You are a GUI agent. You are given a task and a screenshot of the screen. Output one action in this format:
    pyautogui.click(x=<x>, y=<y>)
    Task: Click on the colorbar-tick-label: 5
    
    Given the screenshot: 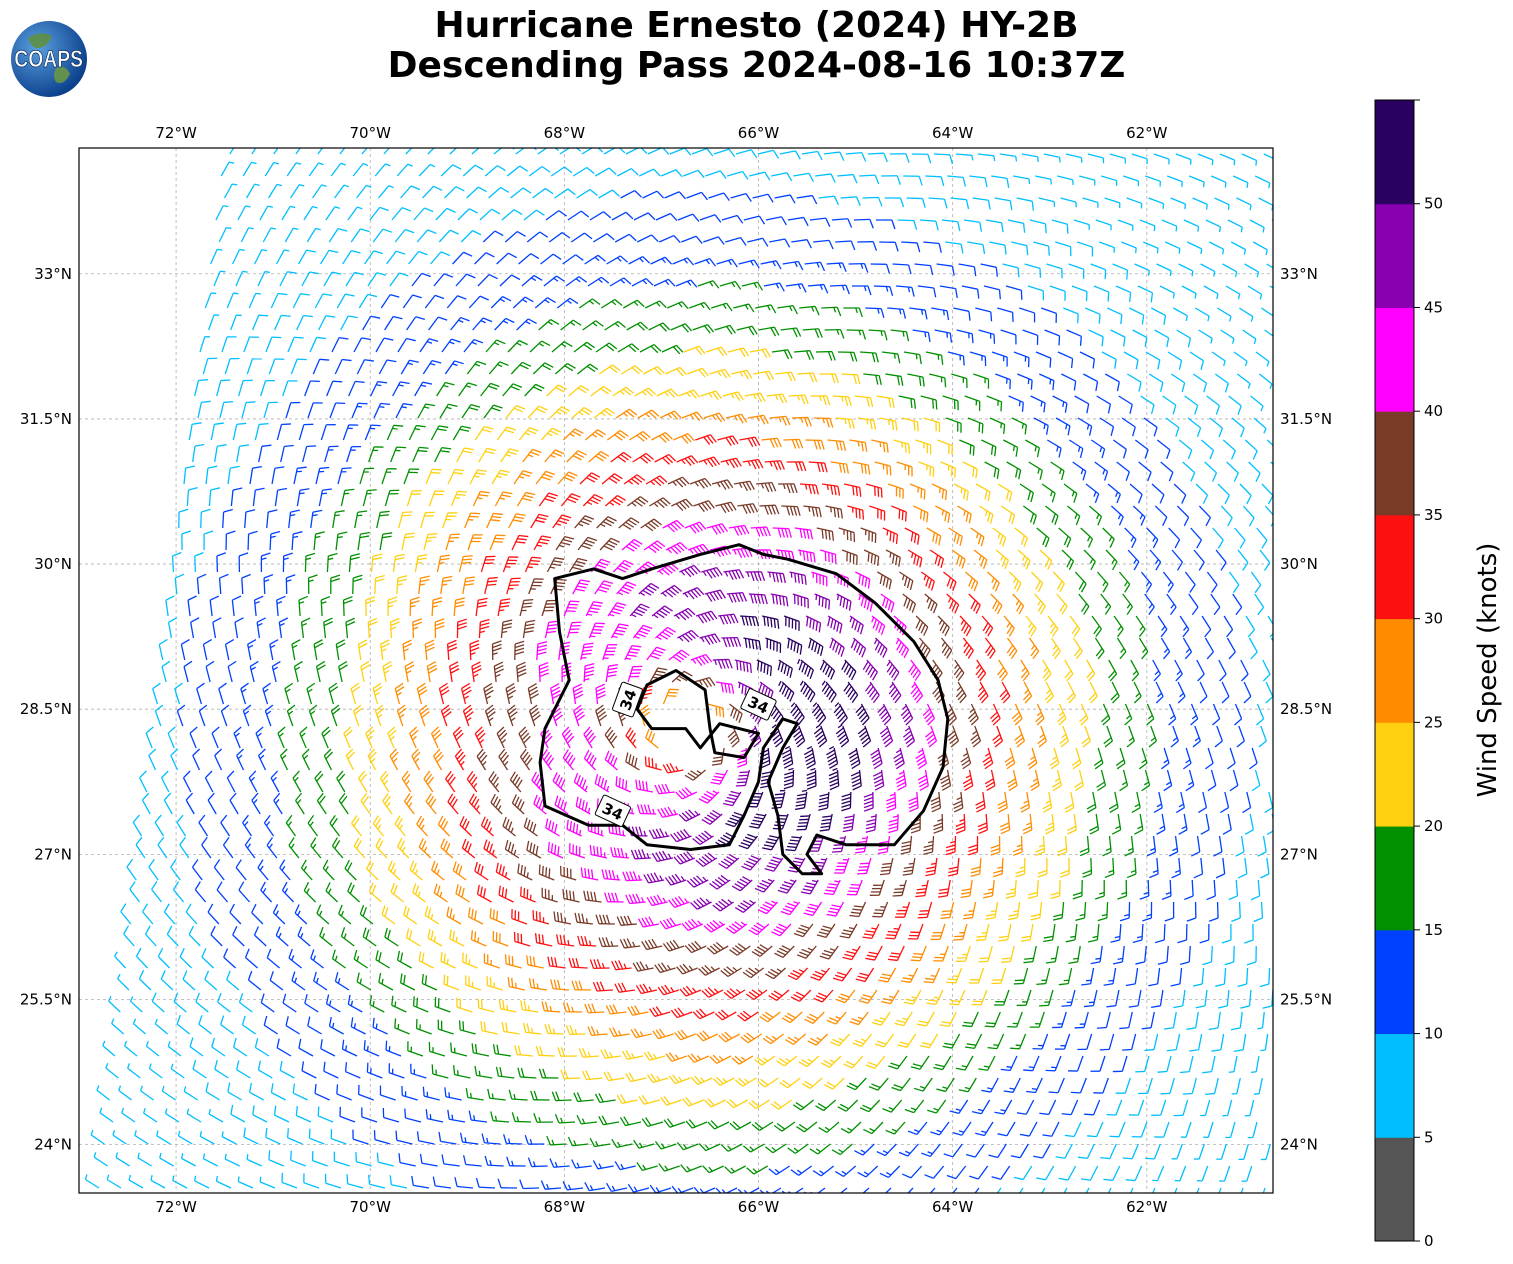 What is the action you would take?
    pyautogui.click(x=1429, y=1137)
    